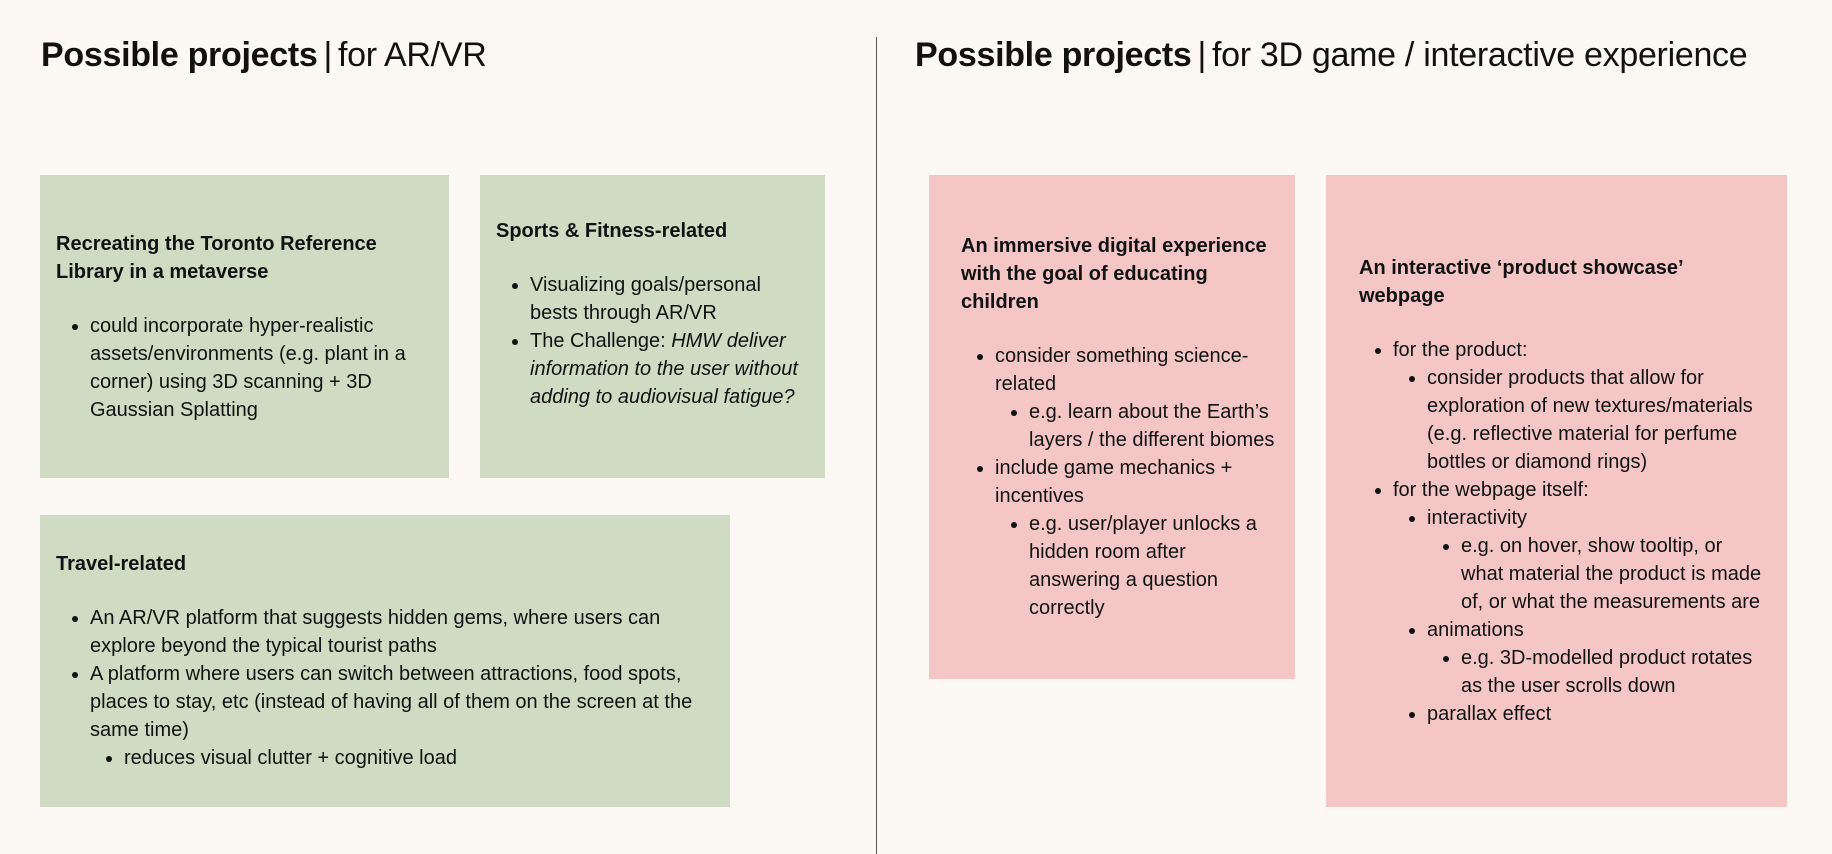  I want to click on title-sub: for 3D game / interactive experience, so click(1480, 55).